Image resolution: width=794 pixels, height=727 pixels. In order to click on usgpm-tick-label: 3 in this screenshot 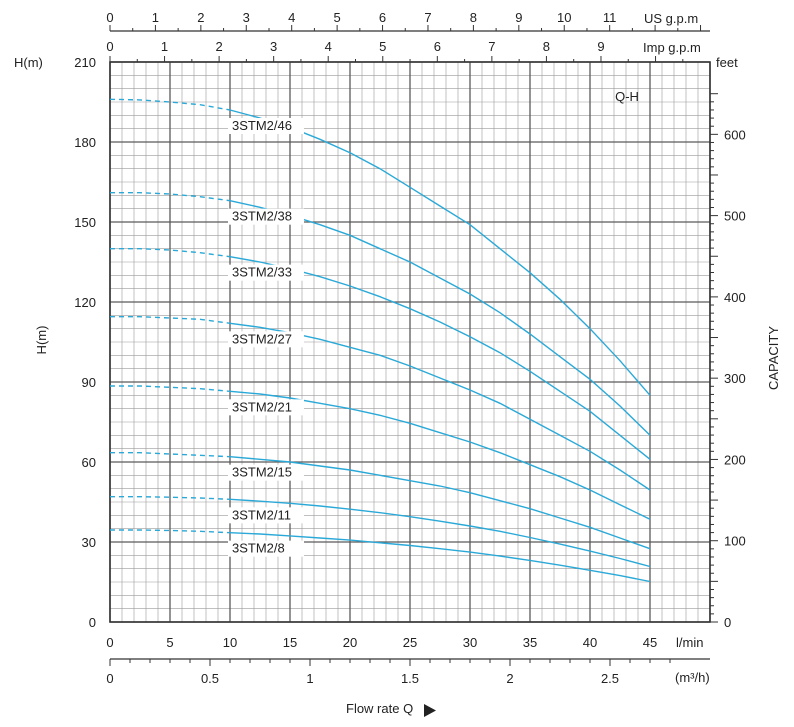, I will do `click(246, 17)`.